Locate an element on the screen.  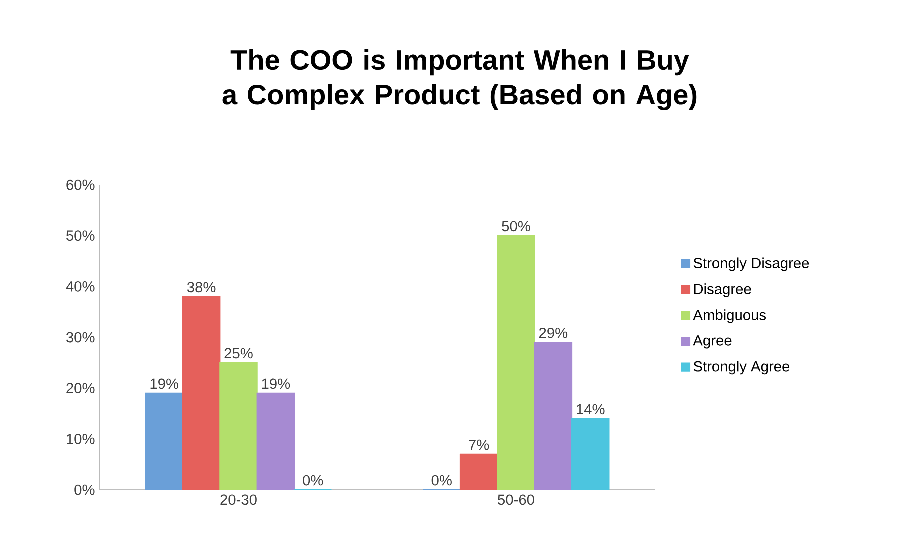
legend-label: Disagree is located at coordinates (723, 291).